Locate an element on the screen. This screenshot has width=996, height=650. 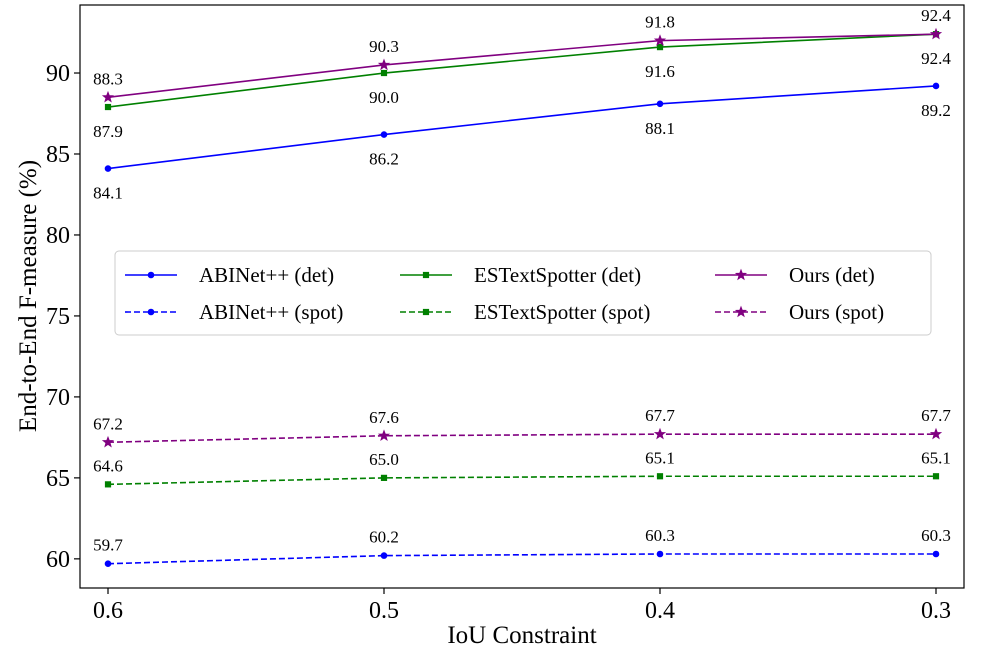
data-label: 90.3 is located at coordinates (384, 46).